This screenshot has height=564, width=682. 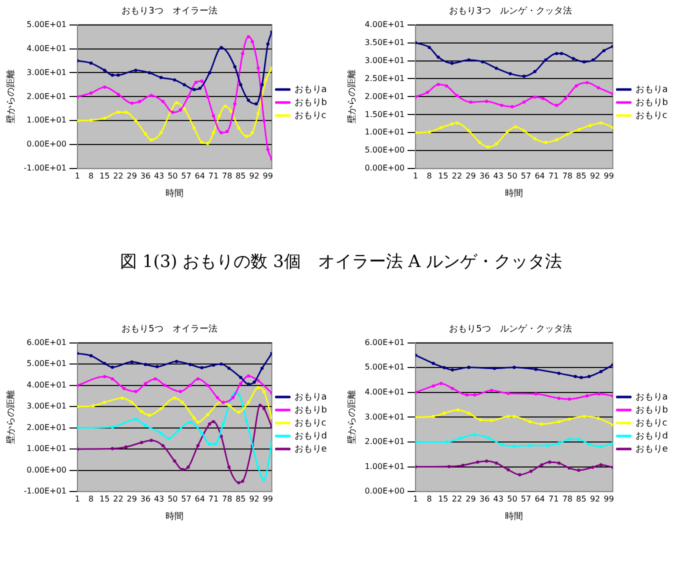 I want to click on y-tick-label: 6.00E+01, so click(x=384, y=342).